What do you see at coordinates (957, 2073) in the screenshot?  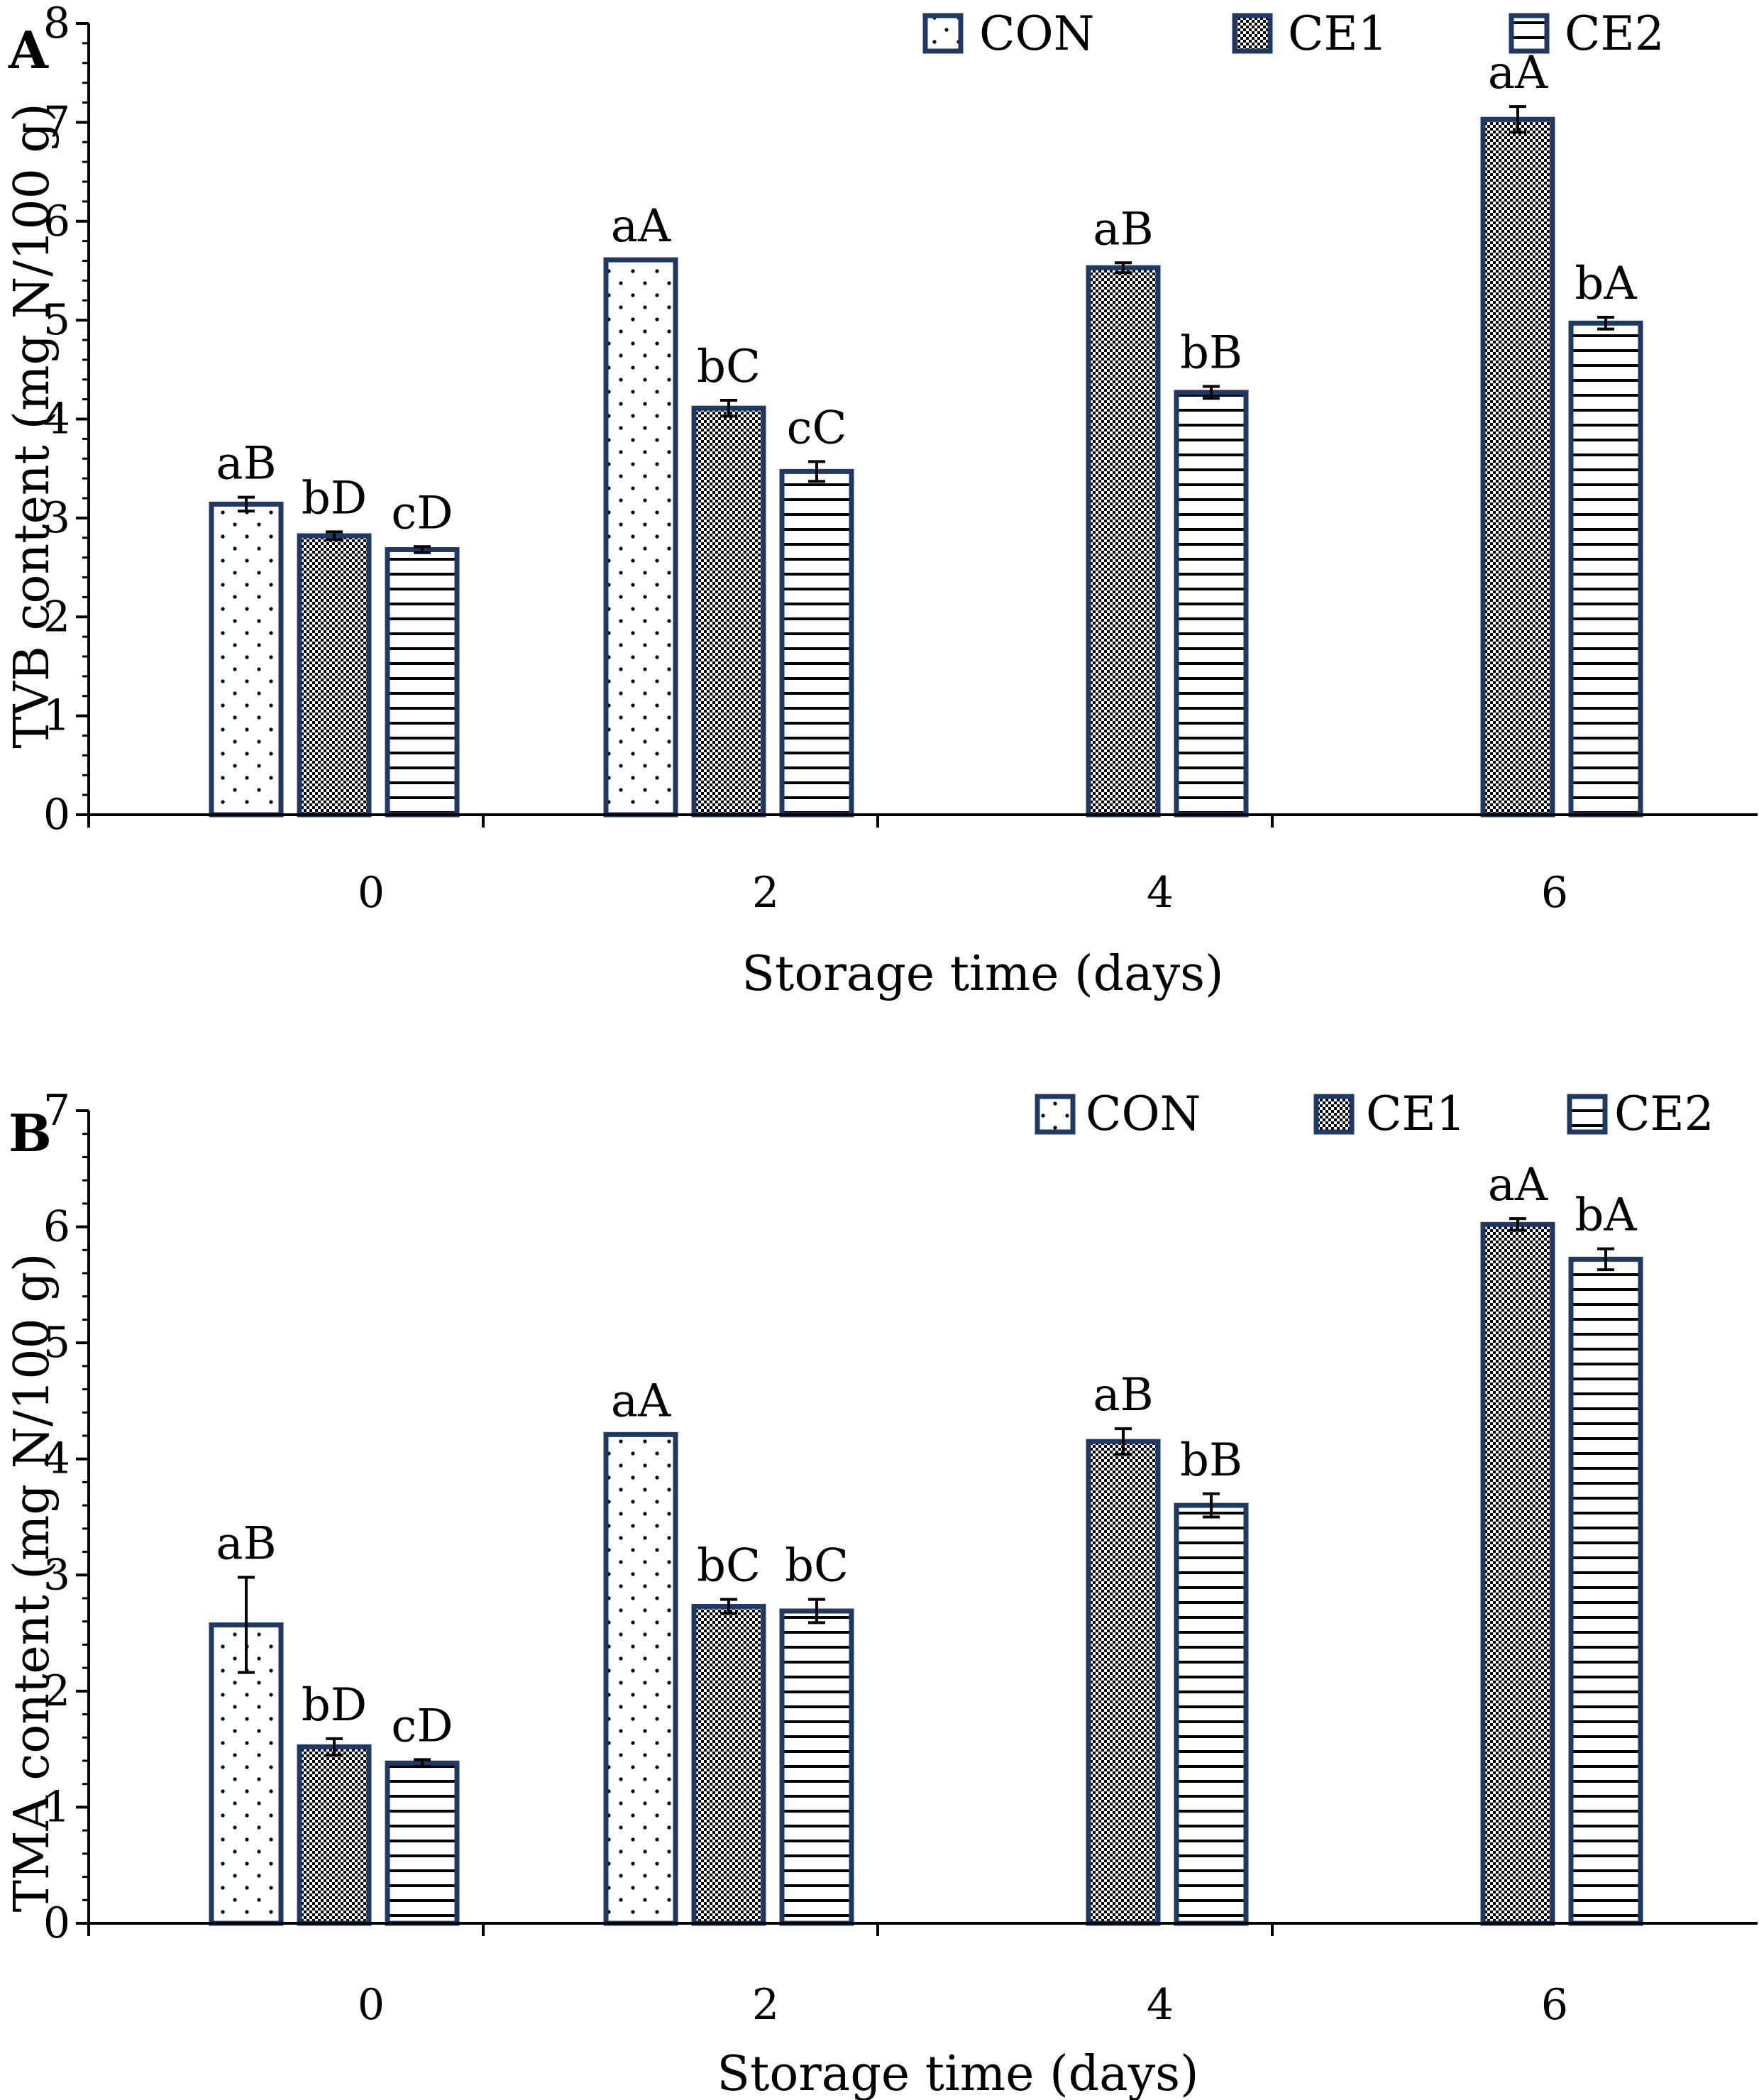 I see `panel-b-x-axis-title: Storage time (days)` at bounding box center [957, 2073].